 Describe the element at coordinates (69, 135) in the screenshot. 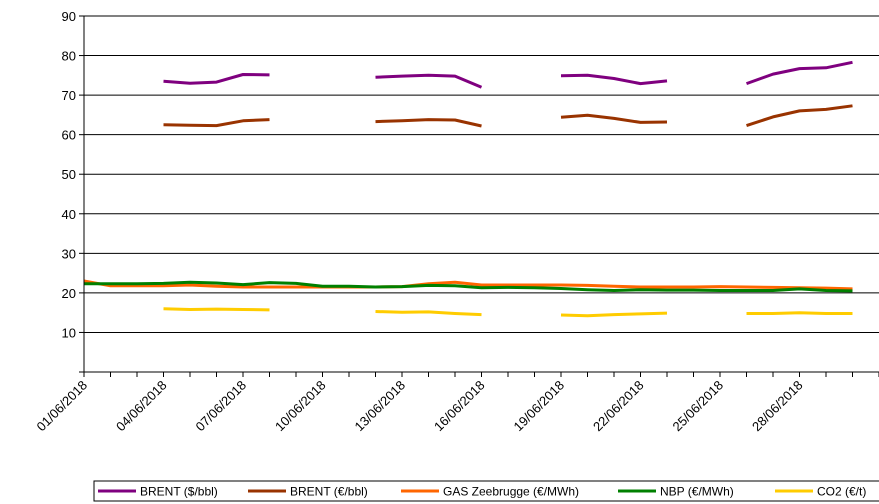

I see `y-tick-label: 60` at that location.